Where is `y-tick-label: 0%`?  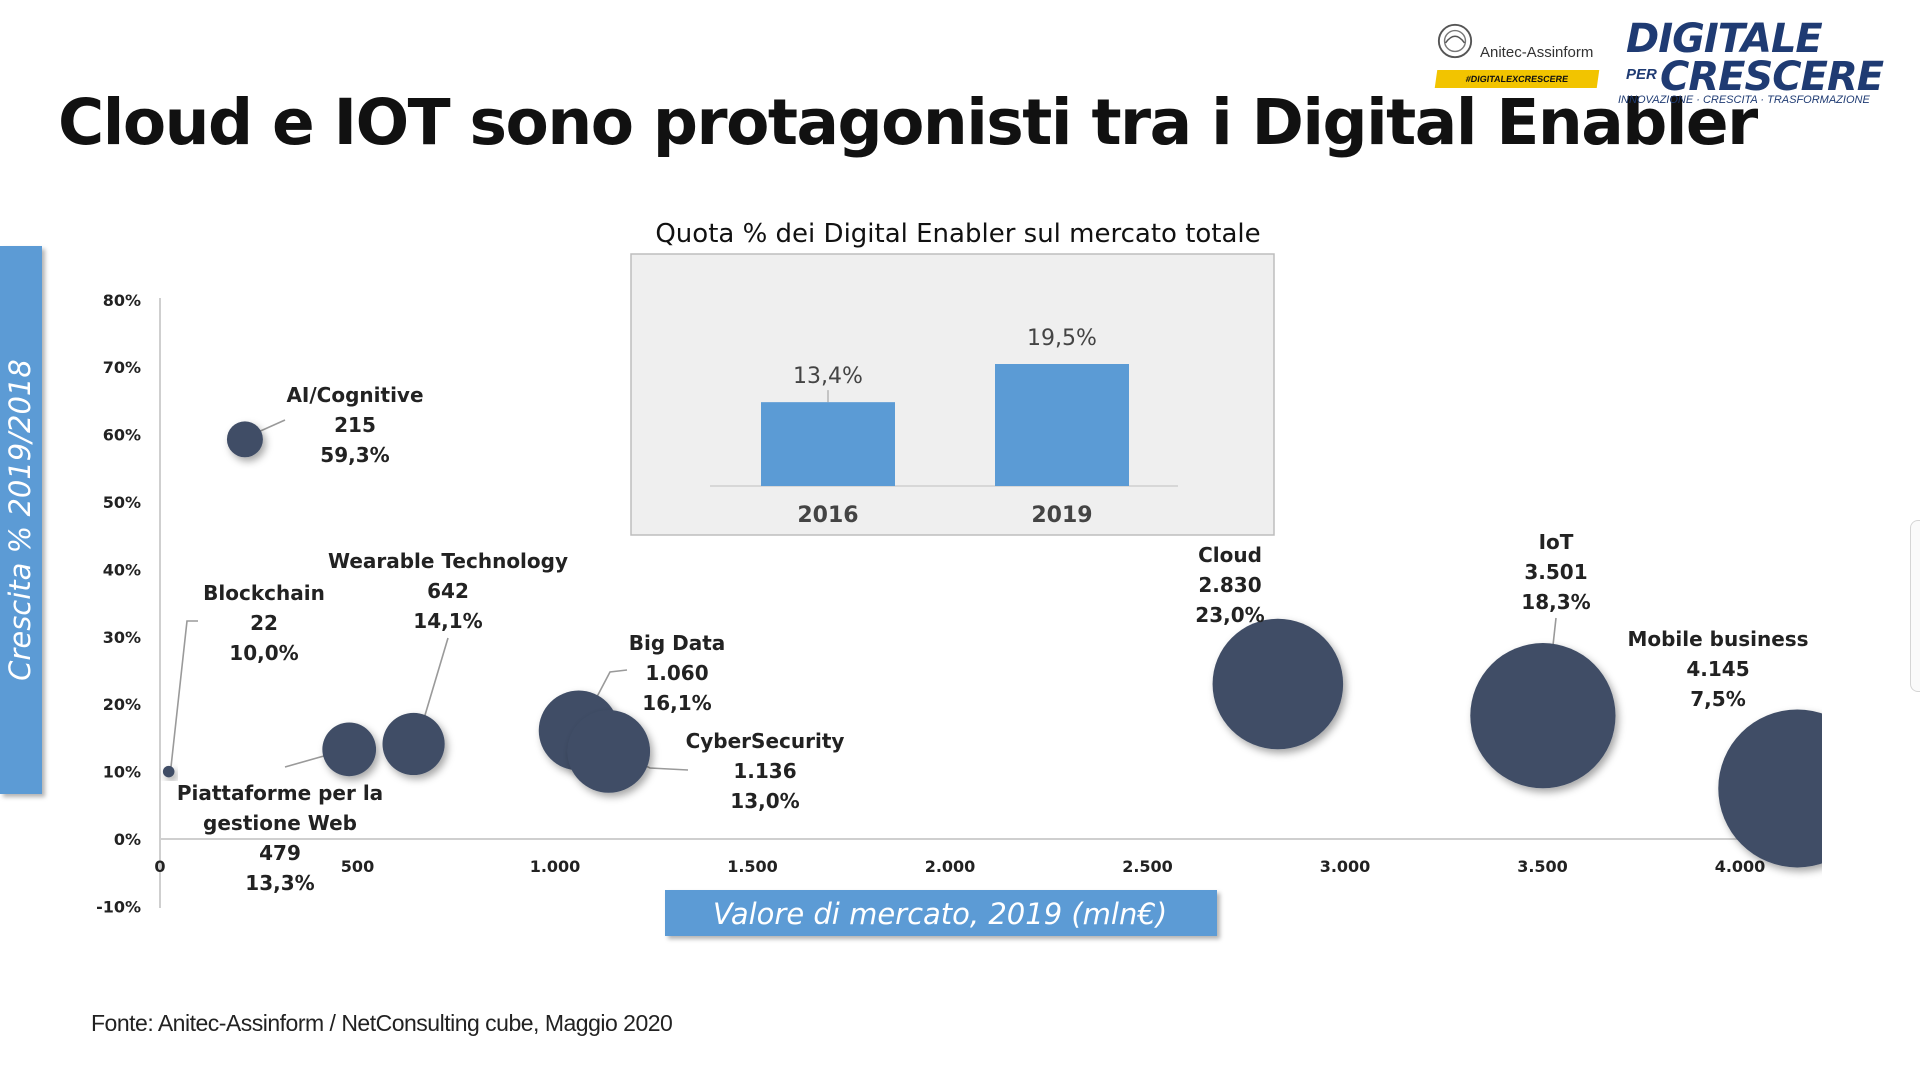
y-tick-label: 0% is located at coordinates (127, 839).